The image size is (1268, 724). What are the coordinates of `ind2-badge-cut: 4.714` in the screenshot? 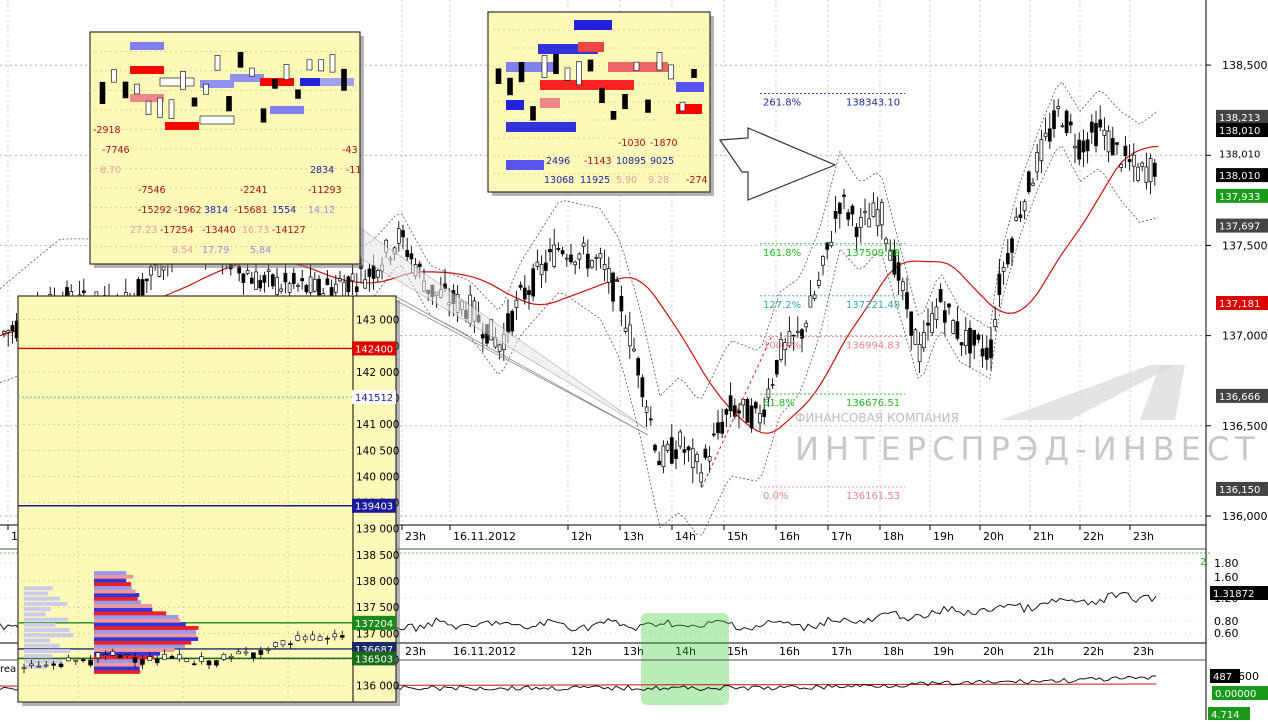 It's located at (1229, 714).